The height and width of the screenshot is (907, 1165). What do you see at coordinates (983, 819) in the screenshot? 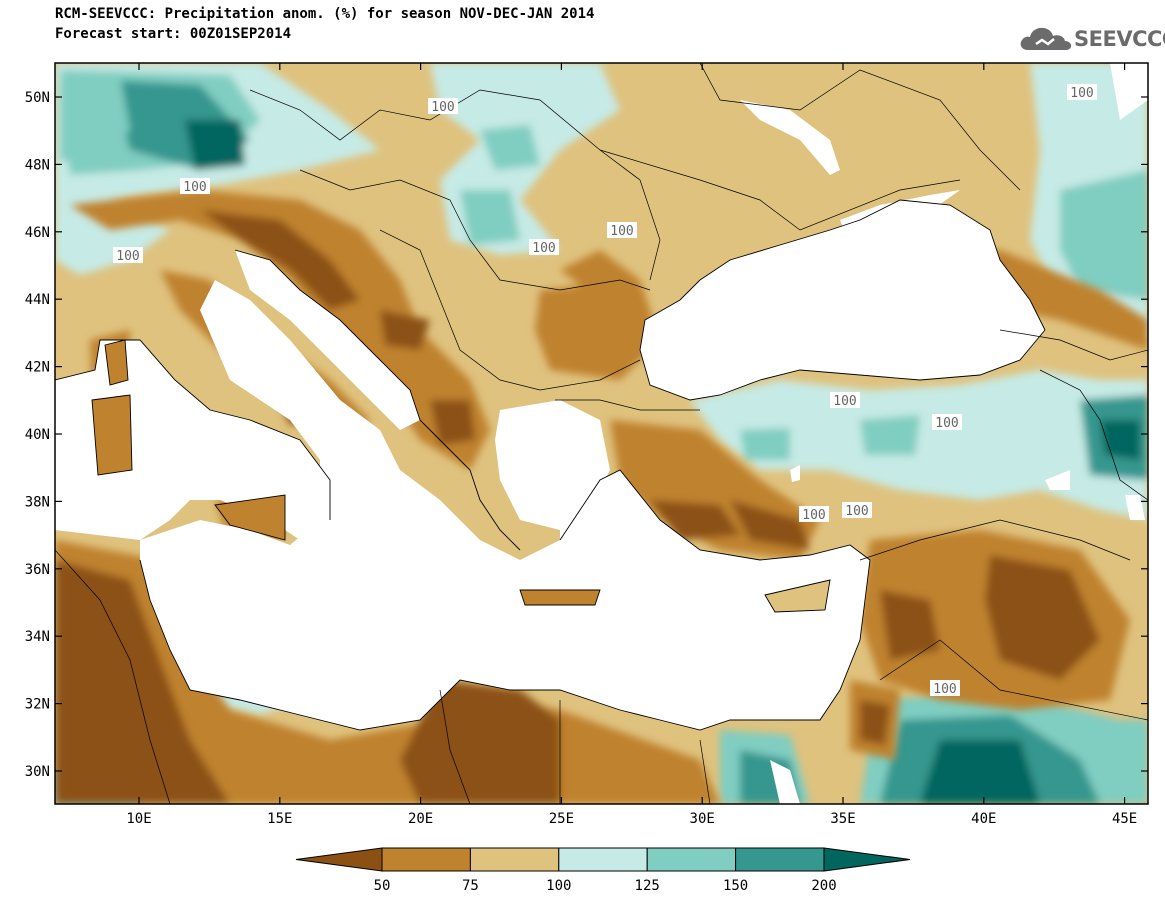
I see `lon-tick-label: 40E` at bounding box center [983, 819].